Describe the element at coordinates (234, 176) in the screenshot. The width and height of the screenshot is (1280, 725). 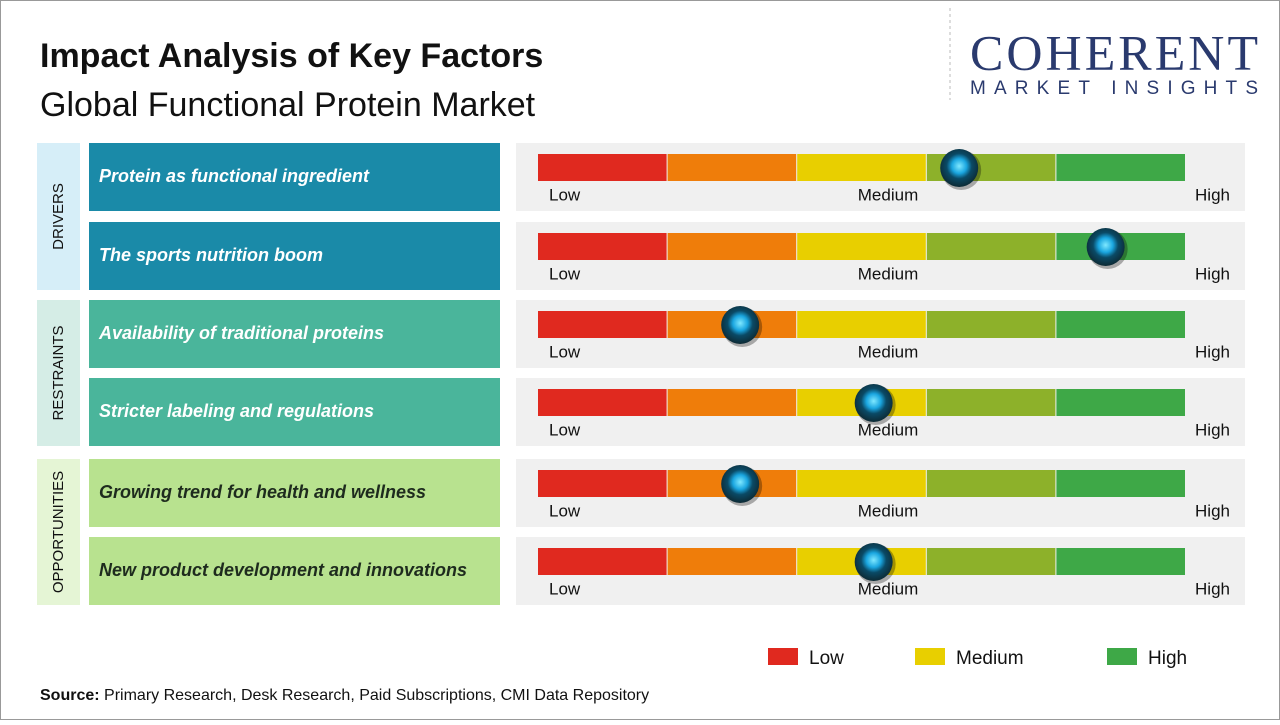
I see `factor-label: Protein as functional ingredient` at that location.